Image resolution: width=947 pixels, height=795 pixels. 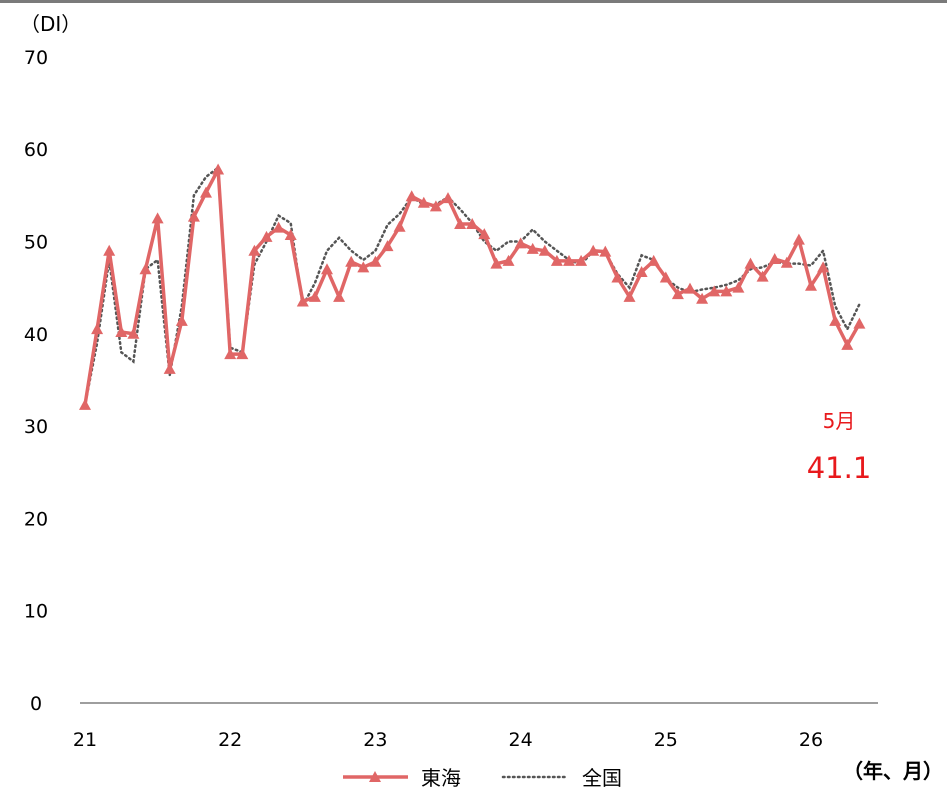 I want to click on y-tick-label: 20, so click(x=36, y=519).